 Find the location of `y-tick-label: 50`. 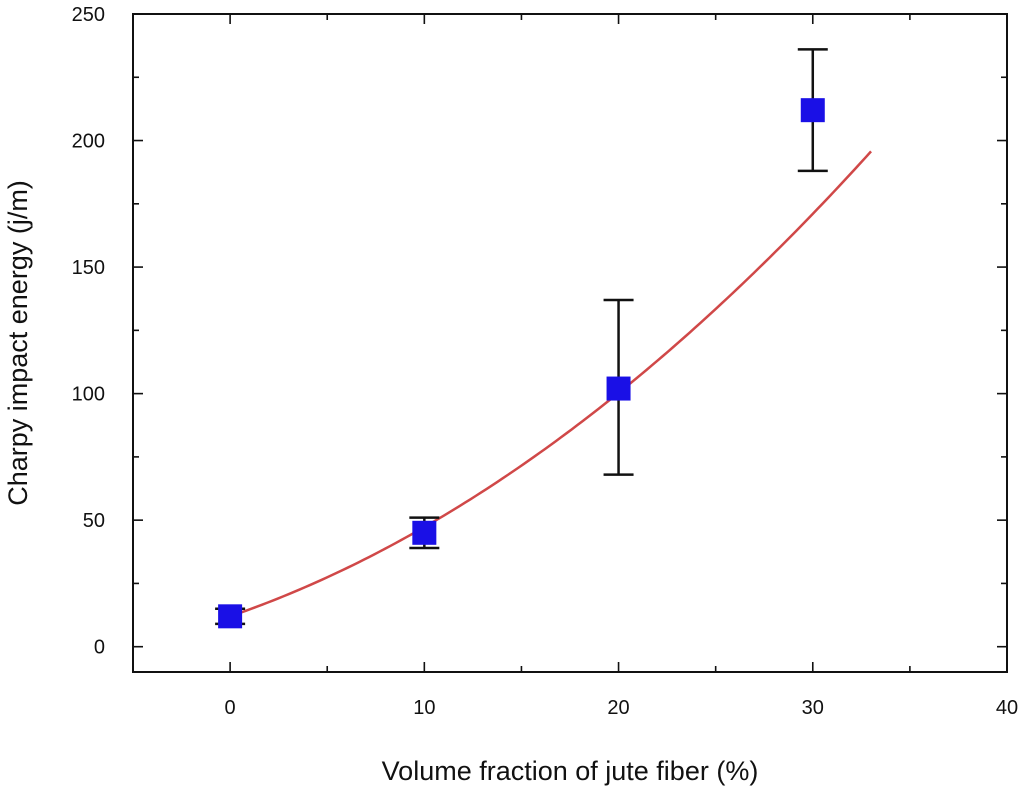

y-tick-label: 50 is located at coordinates (94, 521).